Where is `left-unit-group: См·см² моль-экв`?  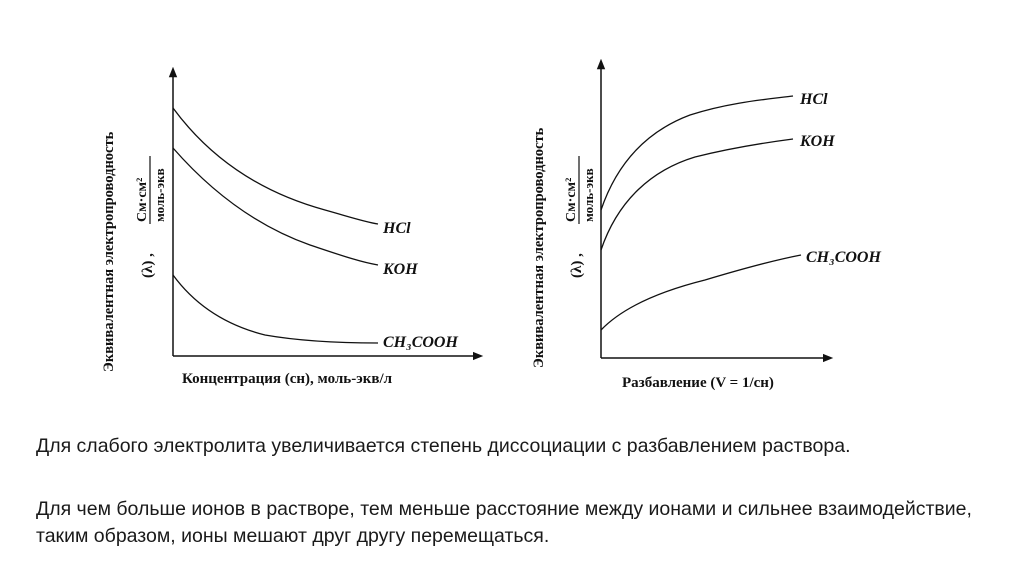 left-unit-group: См·см² моль-экв is located at coordinates (151, 190).